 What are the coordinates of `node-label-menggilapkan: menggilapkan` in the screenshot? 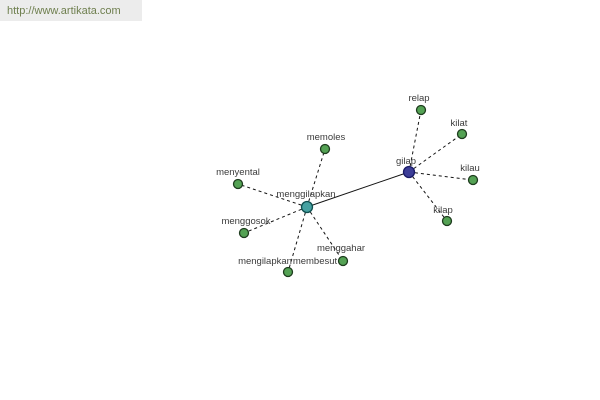 It's located at (305, 194).